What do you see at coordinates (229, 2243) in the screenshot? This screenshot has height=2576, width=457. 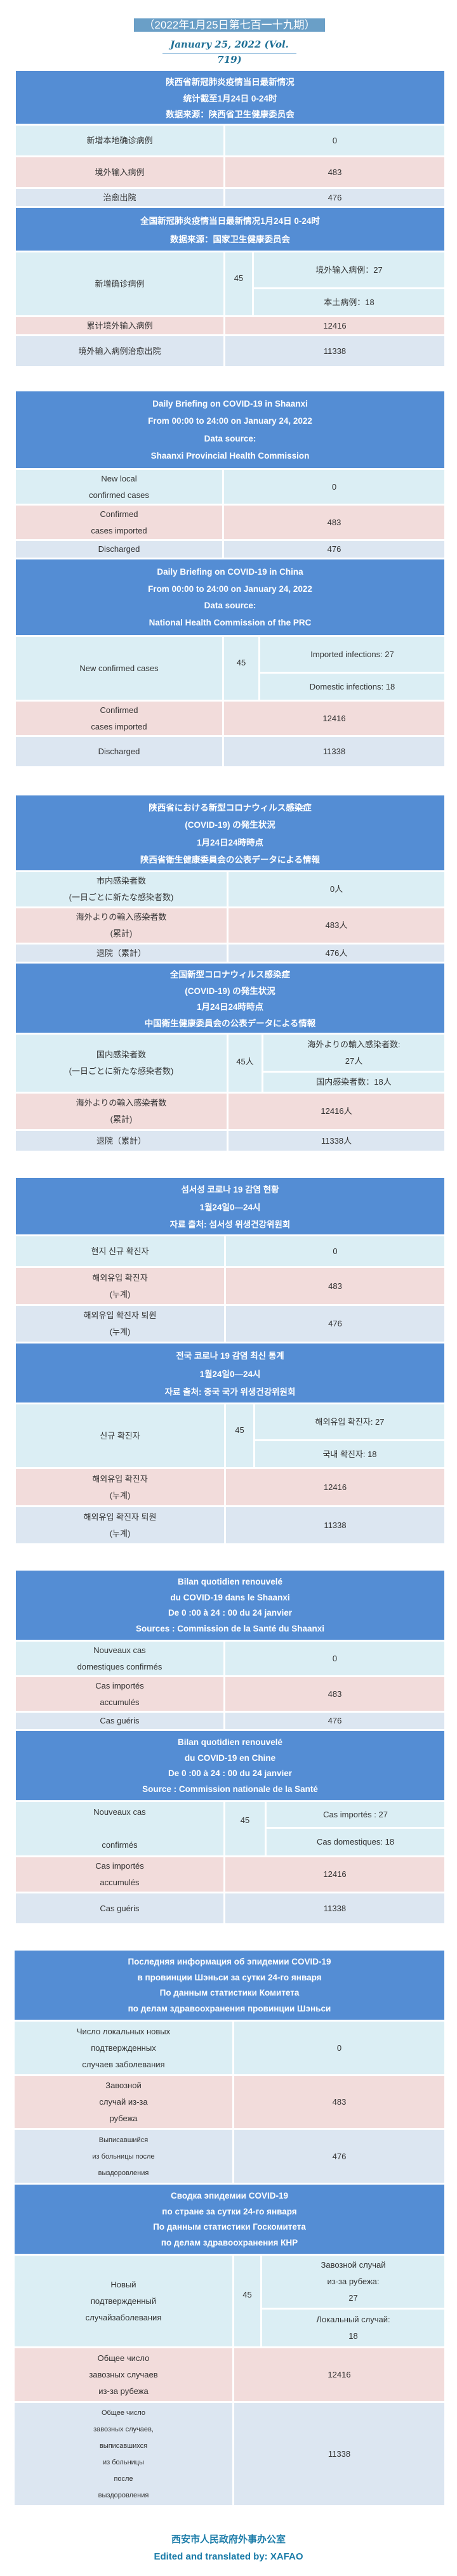 I see `national-header-line: по делам здравоохранения КНР` at bounding box center [229, 2243].